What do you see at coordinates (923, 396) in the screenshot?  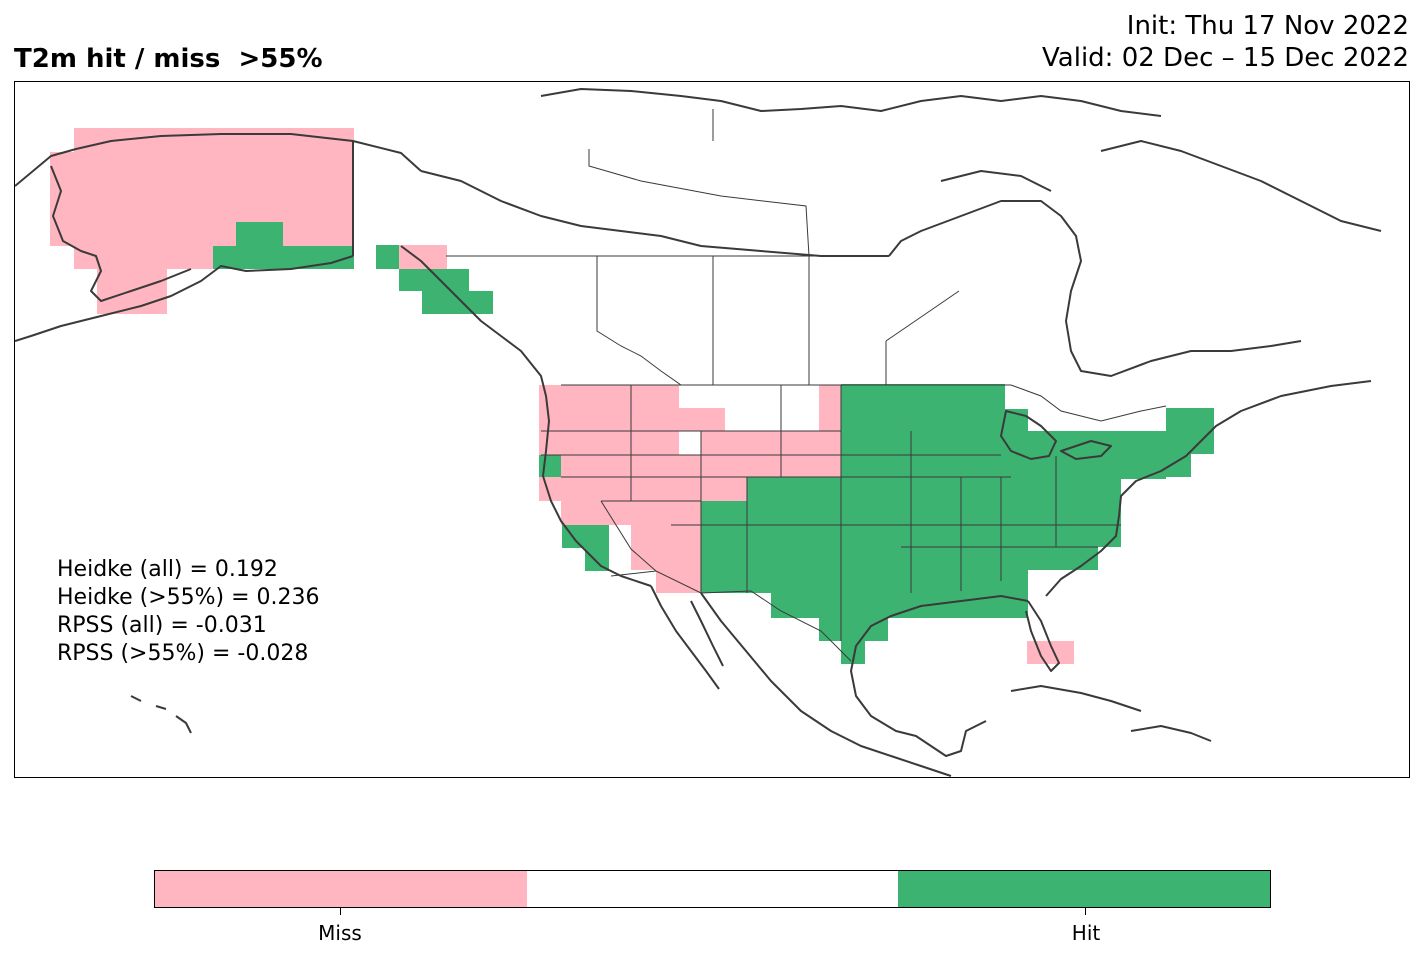 I see `hit-cell-minnesota-top` at bounding box center [923, 396].